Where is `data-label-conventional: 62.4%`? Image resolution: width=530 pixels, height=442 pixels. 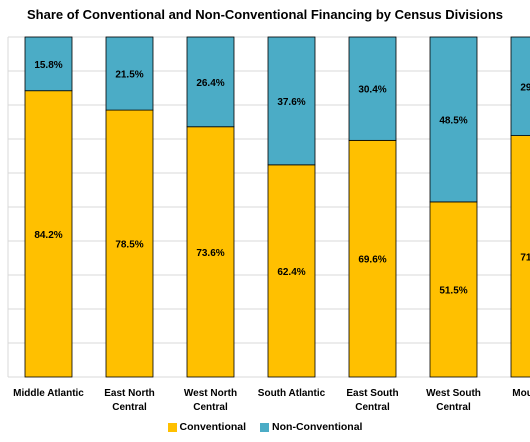
data-label-conventional: 62.4% is located at coordinates (291, 272).